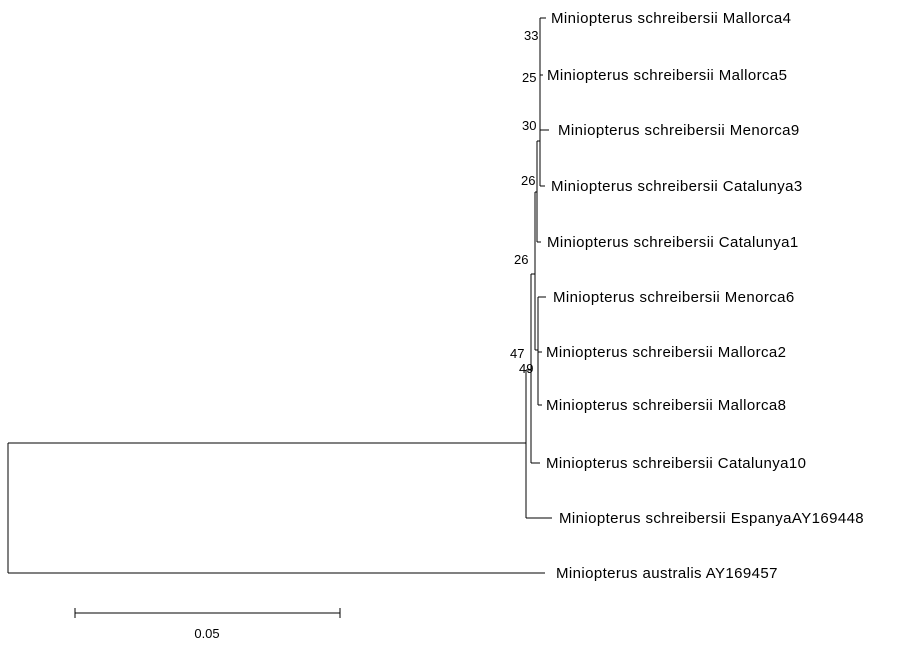  Describe the element at coordinates (666, 352) in the screenshot. I see `taxon-label: Miniopterus schreibersii Mallorca2` at that location.